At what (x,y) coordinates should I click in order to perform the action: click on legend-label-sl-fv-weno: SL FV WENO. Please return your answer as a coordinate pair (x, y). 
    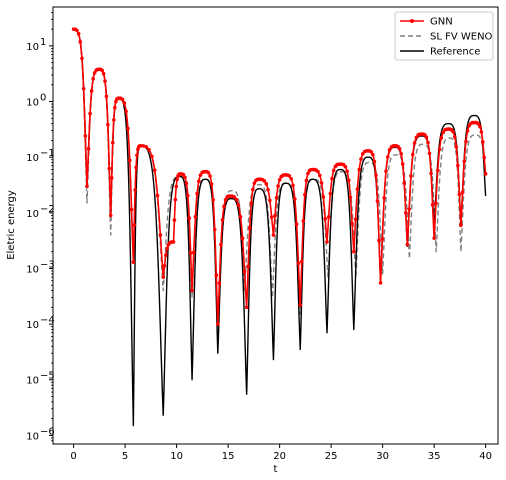
    Looking at the image, I should click on (461, 37).